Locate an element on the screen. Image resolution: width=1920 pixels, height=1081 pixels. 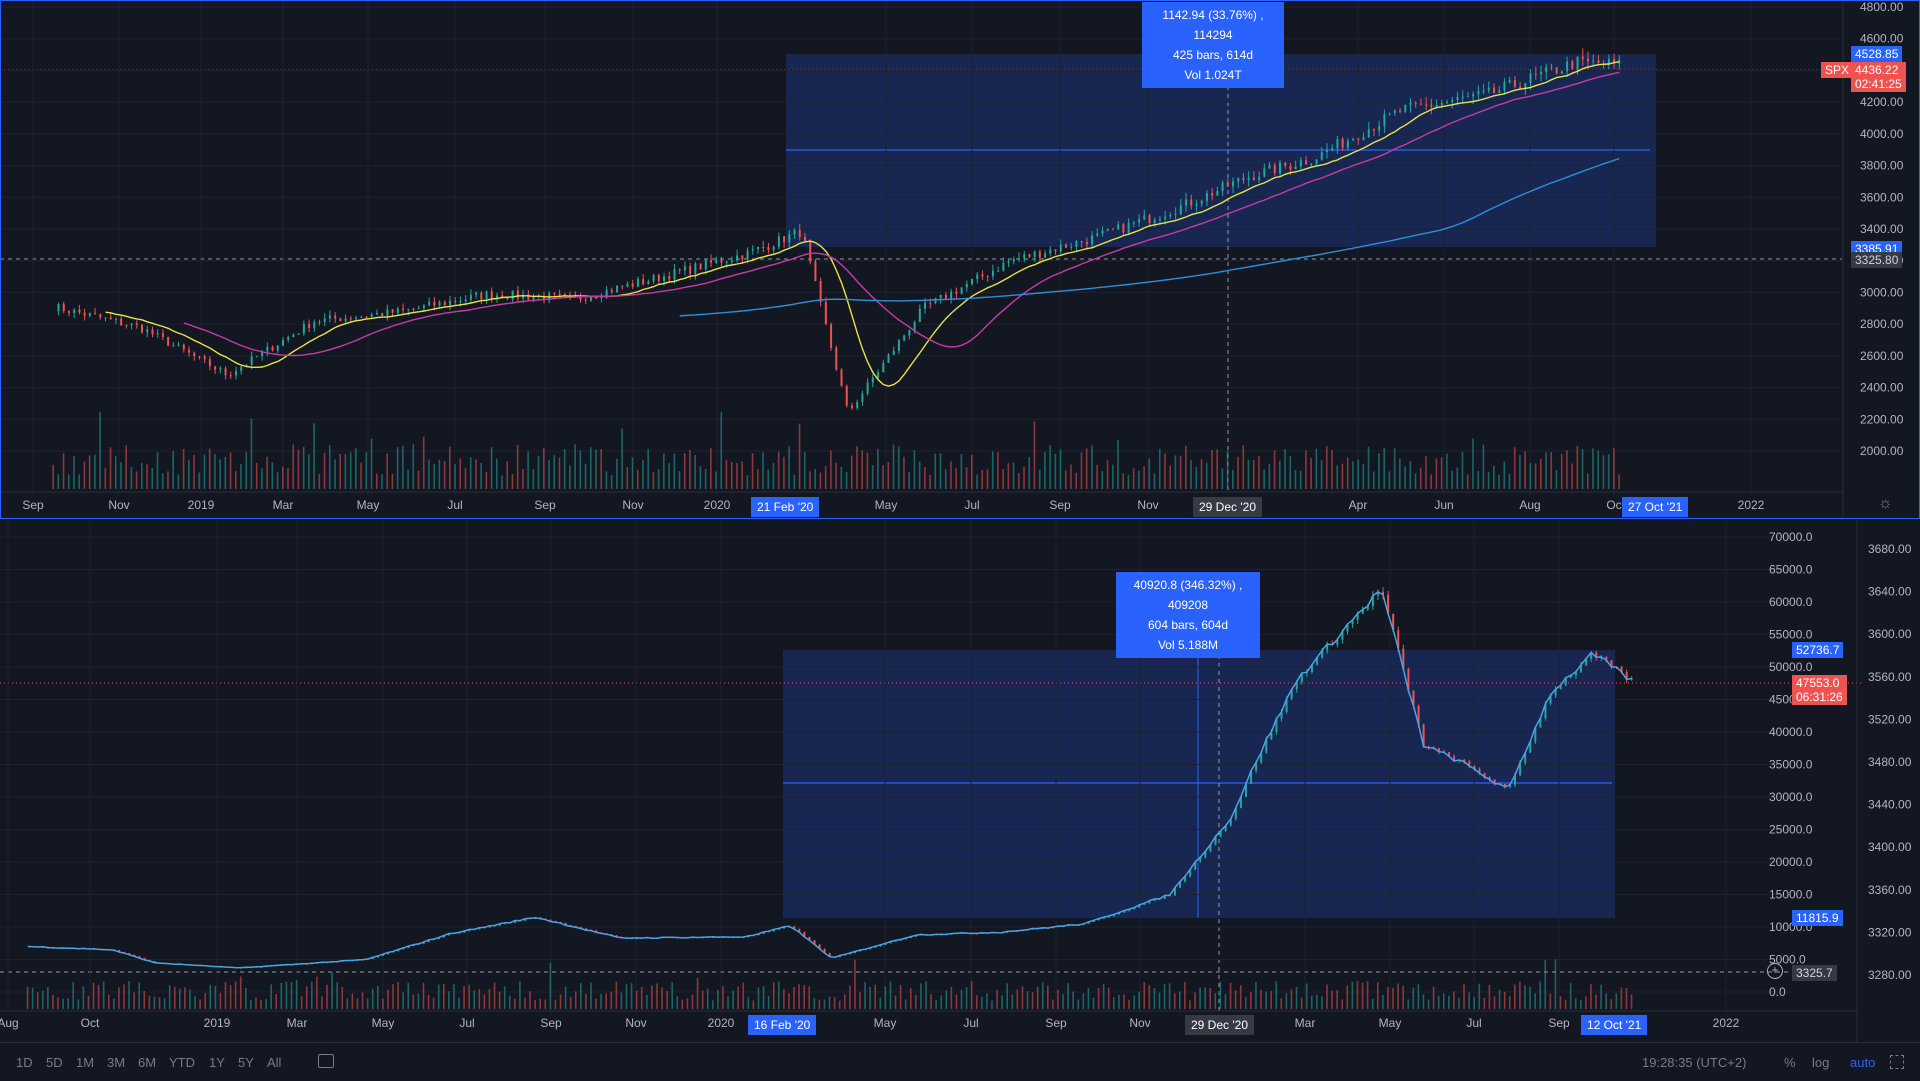
range-all-button: All is located at coordinates (274, 1062).